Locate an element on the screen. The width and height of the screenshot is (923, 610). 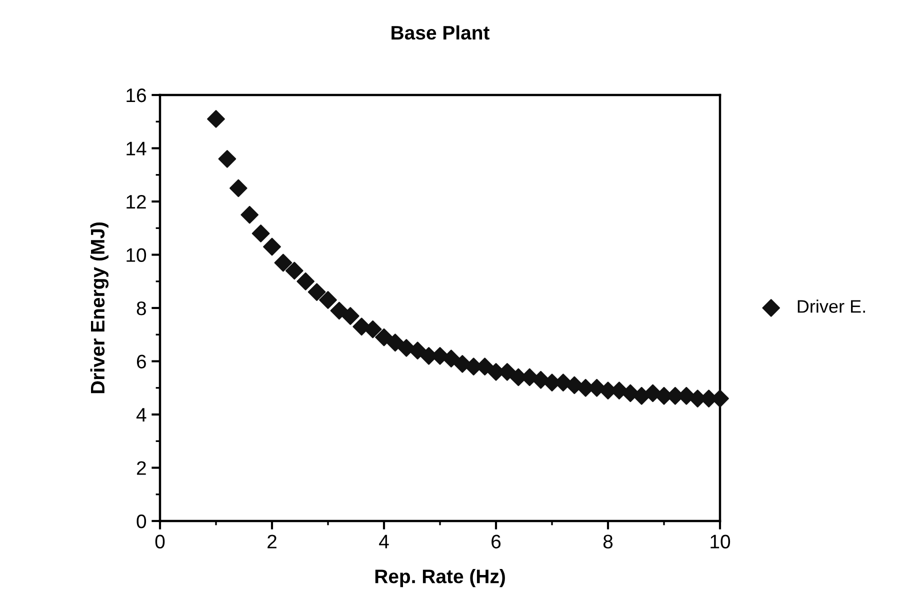
y-tick-label: 14 is located at coordinates (136, 149).